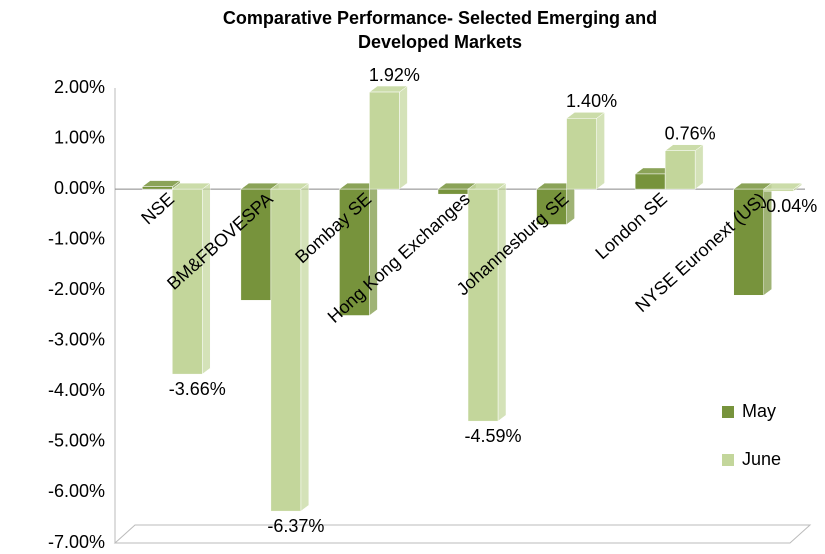 This screenshot has height=554, width=825. Describe the element at coordinates (788, 206) in the screenshot. I see `data-label: -0.04%` at that location.